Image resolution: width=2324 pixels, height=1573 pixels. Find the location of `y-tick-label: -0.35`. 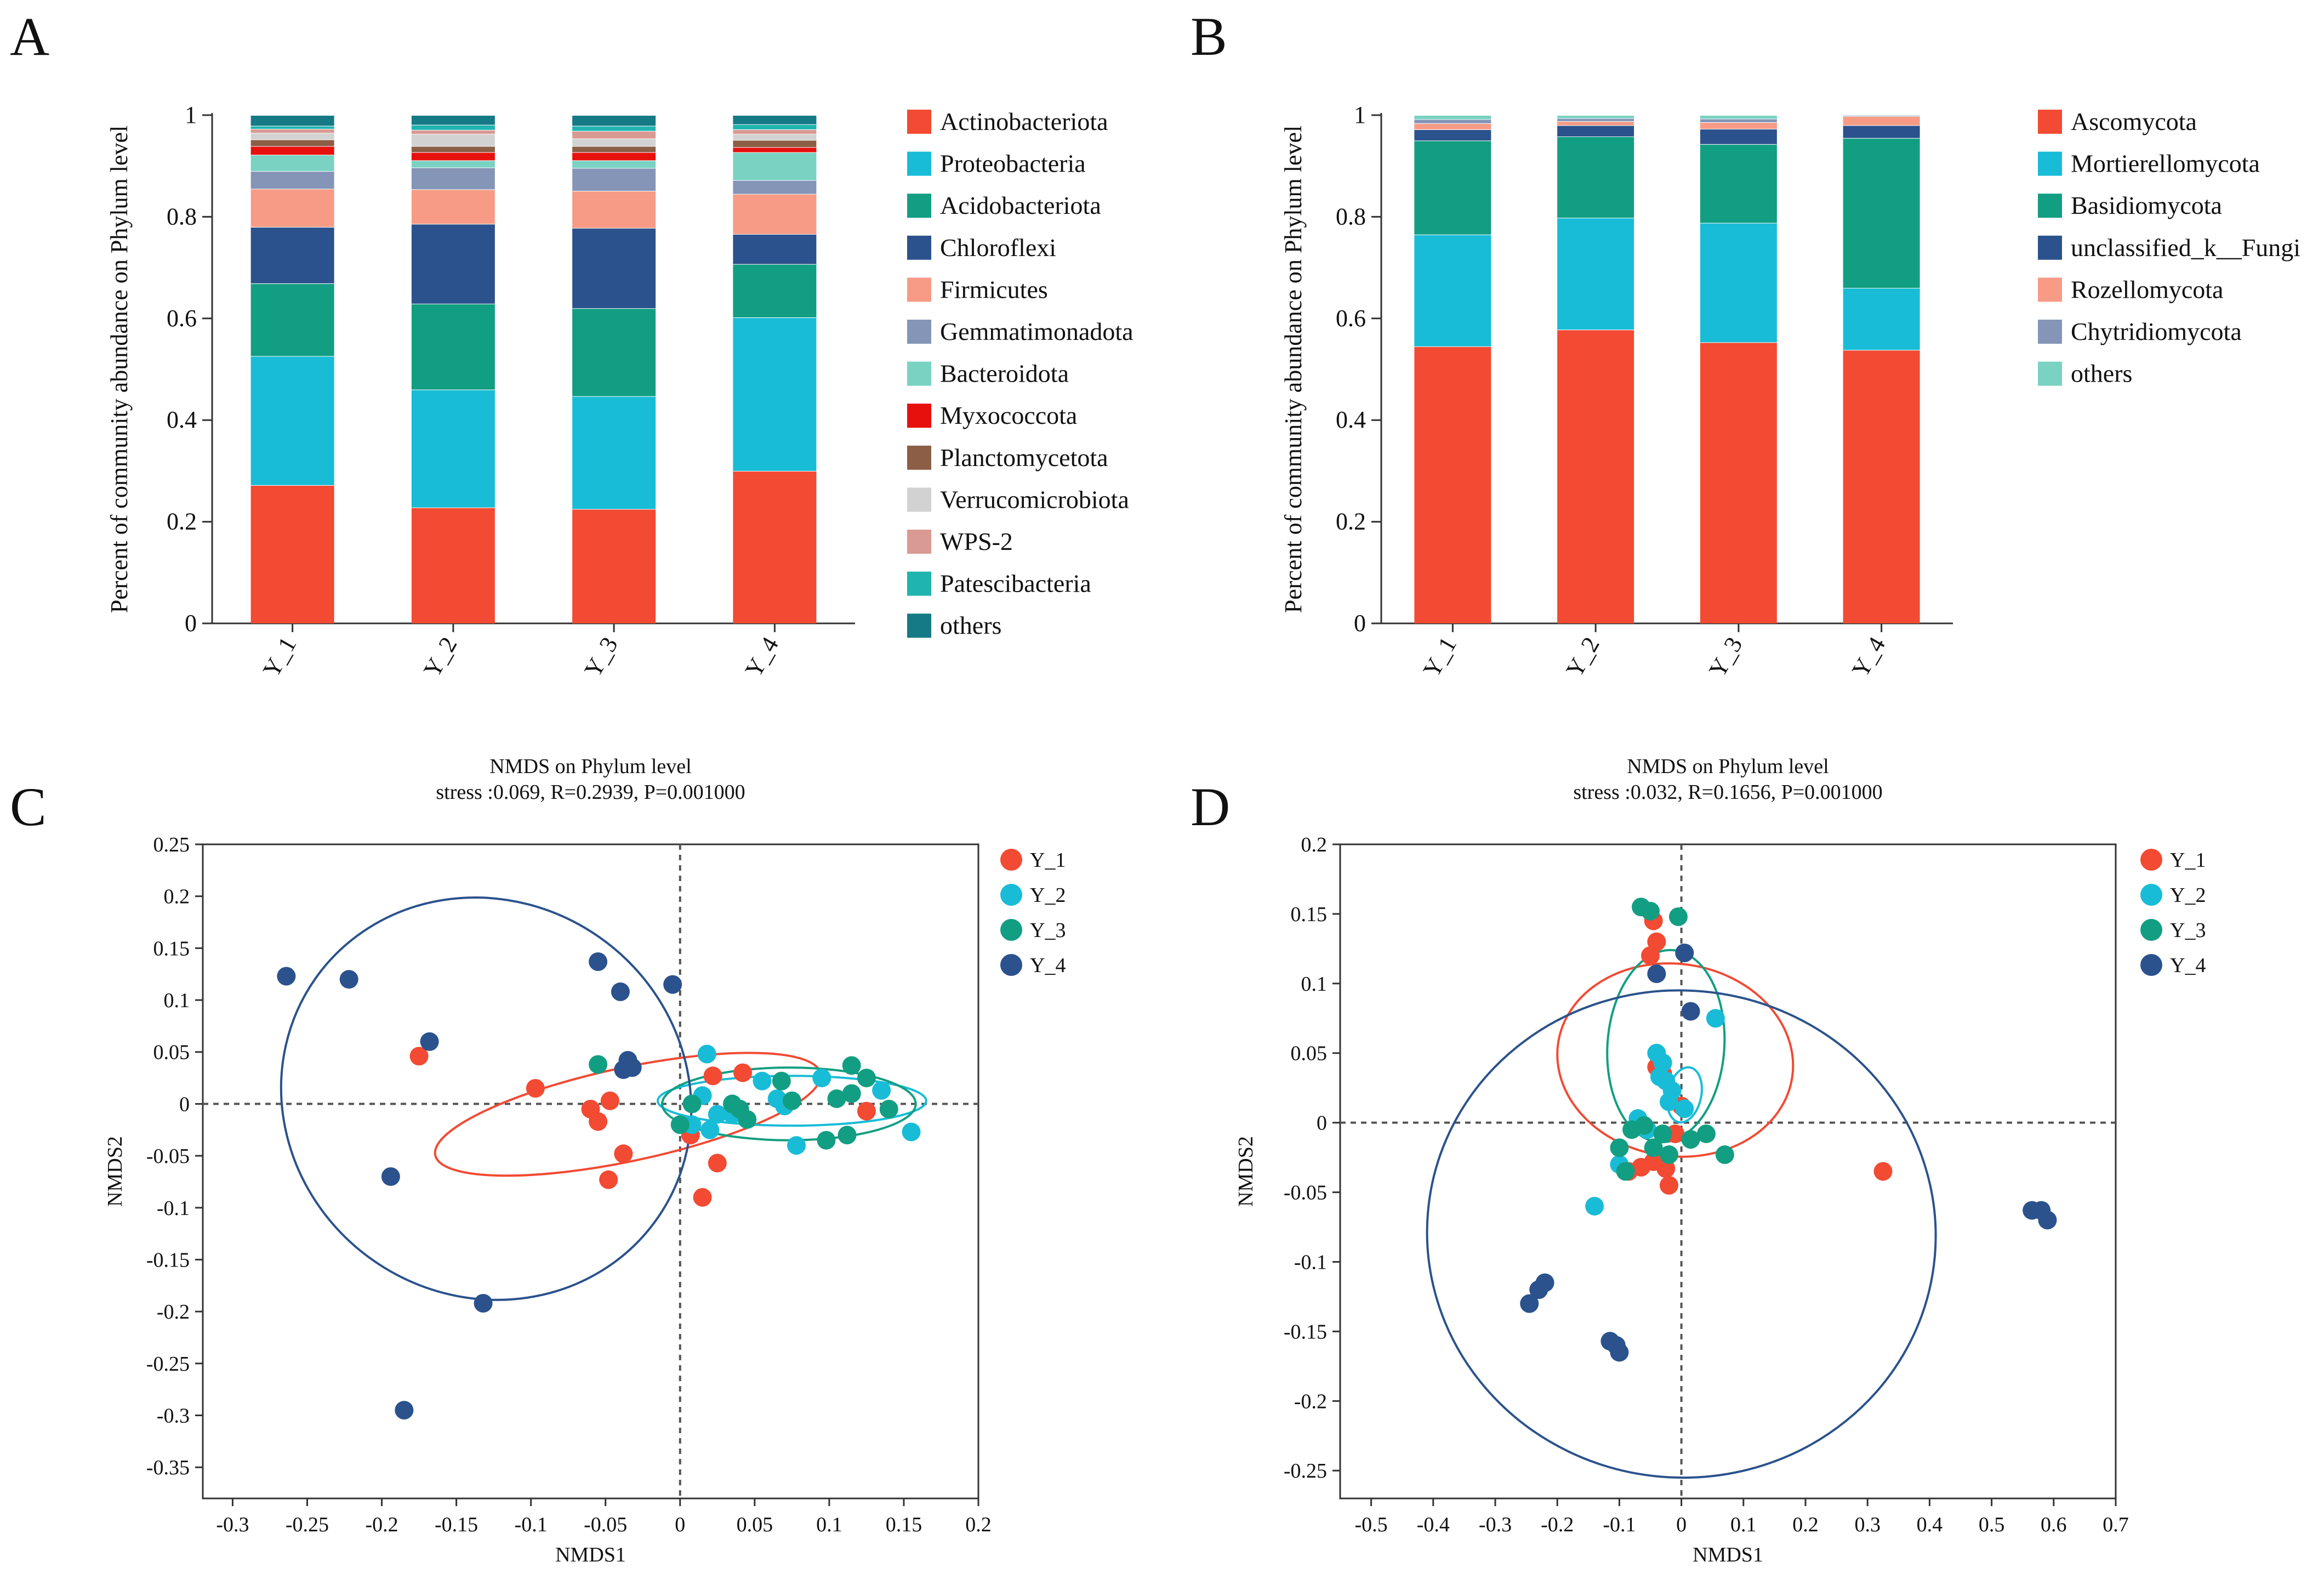

y-tick-label: -0.35 is located at coordinates (168, 1467).